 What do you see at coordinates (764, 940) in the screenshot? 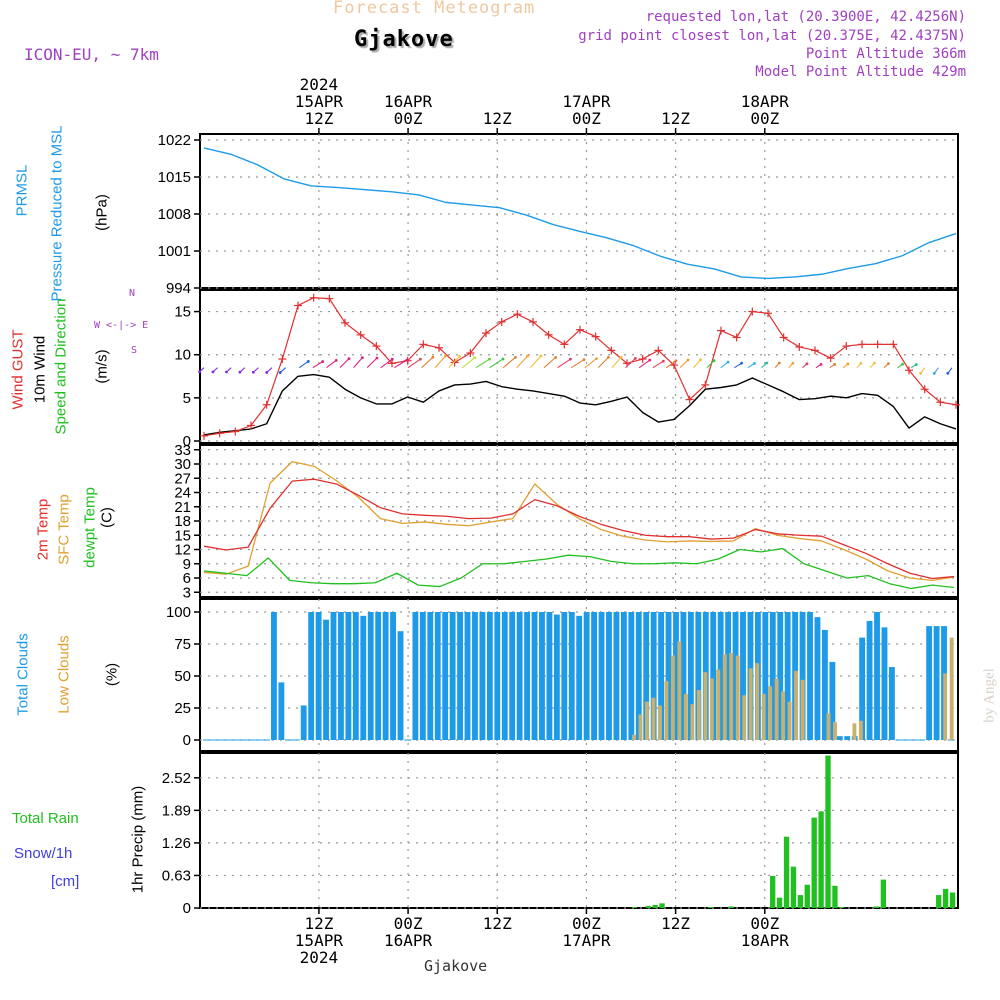
I see `bottom-axis-label-line2: 18APR` at bounding box center [764, 940].